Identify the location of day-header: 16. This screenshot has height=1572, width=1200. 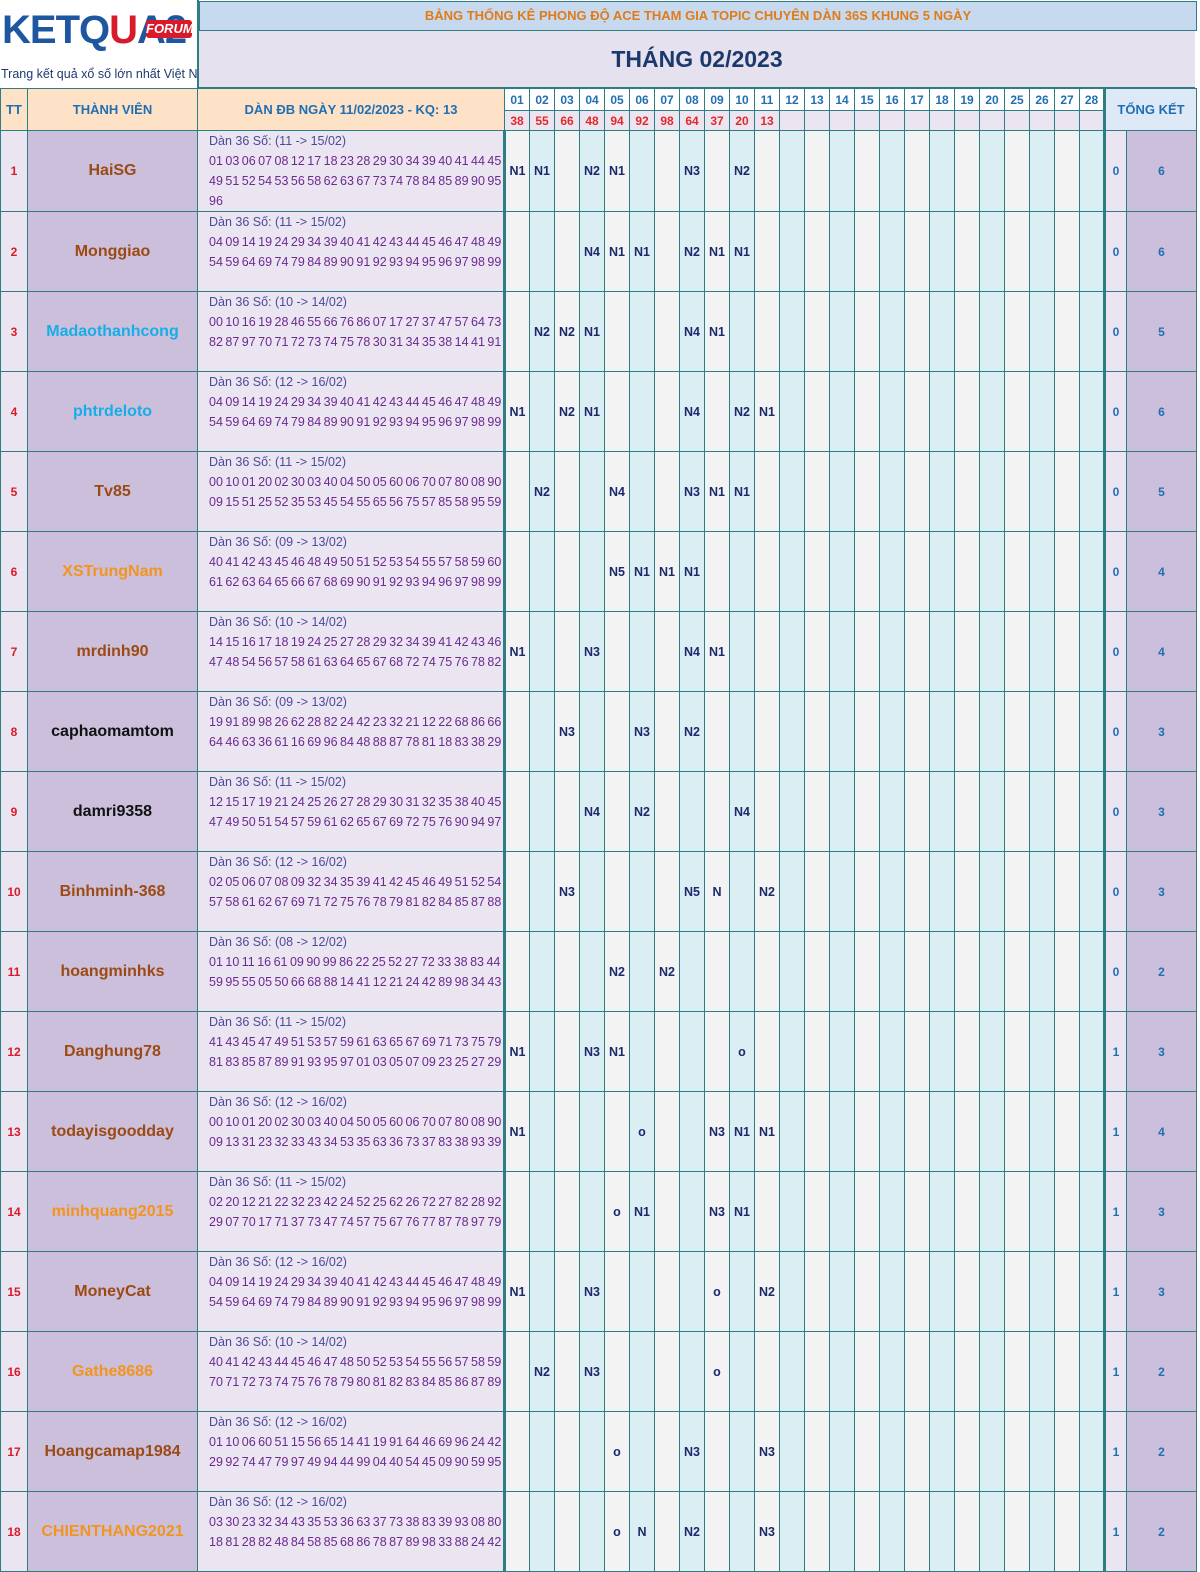
(892, 99).